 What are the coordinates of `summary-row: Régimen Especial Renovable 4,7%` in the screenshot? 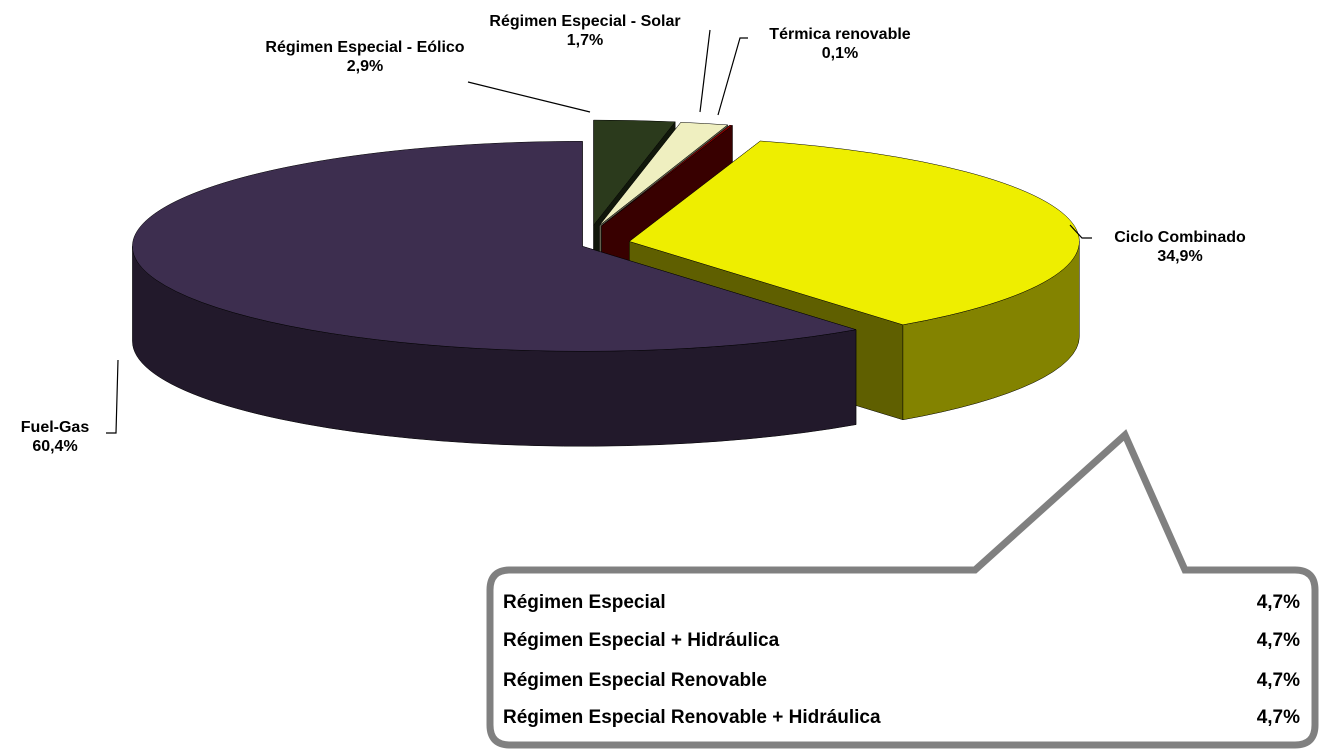 It's located at (901, 681).